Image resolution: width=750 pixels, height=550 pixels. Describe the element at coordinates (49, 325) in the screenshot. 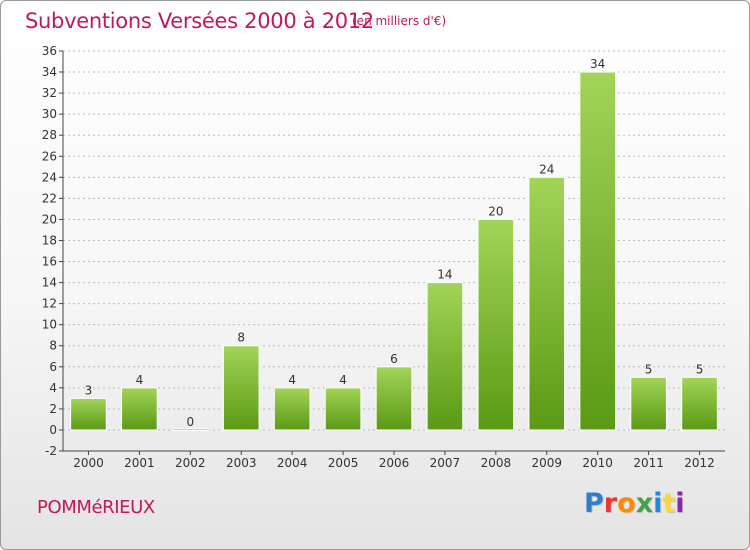

I see `y-tick-label: 10` at that location.